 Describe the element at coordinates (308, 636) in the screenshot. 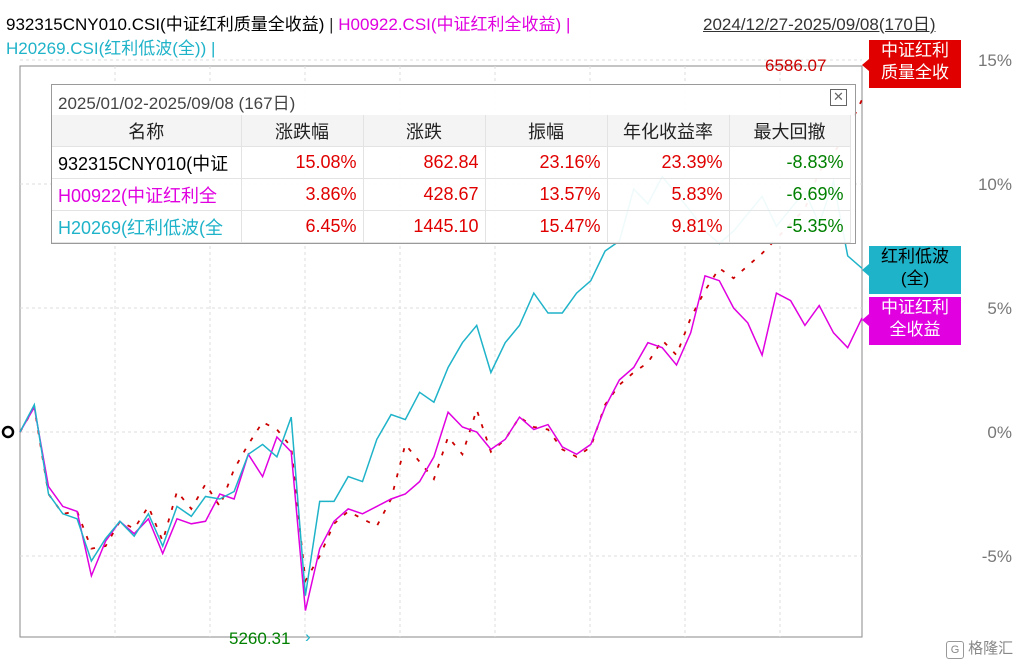

I see `low-arrow-icon: ›` at that location.